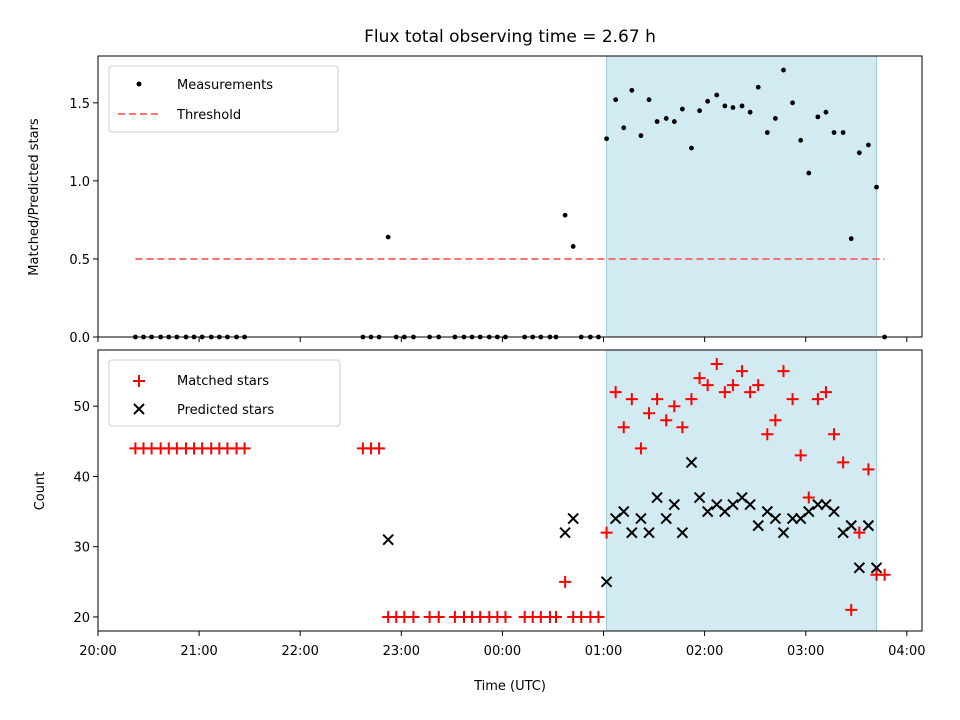 The image size is (960, 720). What do you see at coordinates (40, 491) in the screenshot?
I see `bottom-y-axis-label: Count` at bounding box center [40, 491].